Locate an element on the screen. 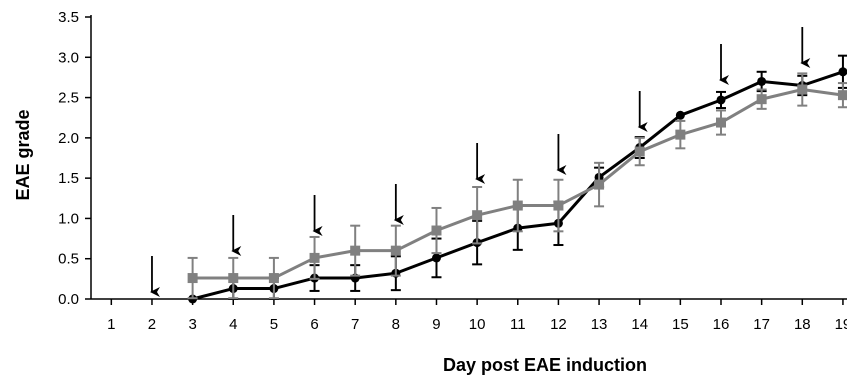 Image resolution: width=847 pixels, height=386 pixels. y-tick-label: 2.0 is located at coordinates (68, 138).